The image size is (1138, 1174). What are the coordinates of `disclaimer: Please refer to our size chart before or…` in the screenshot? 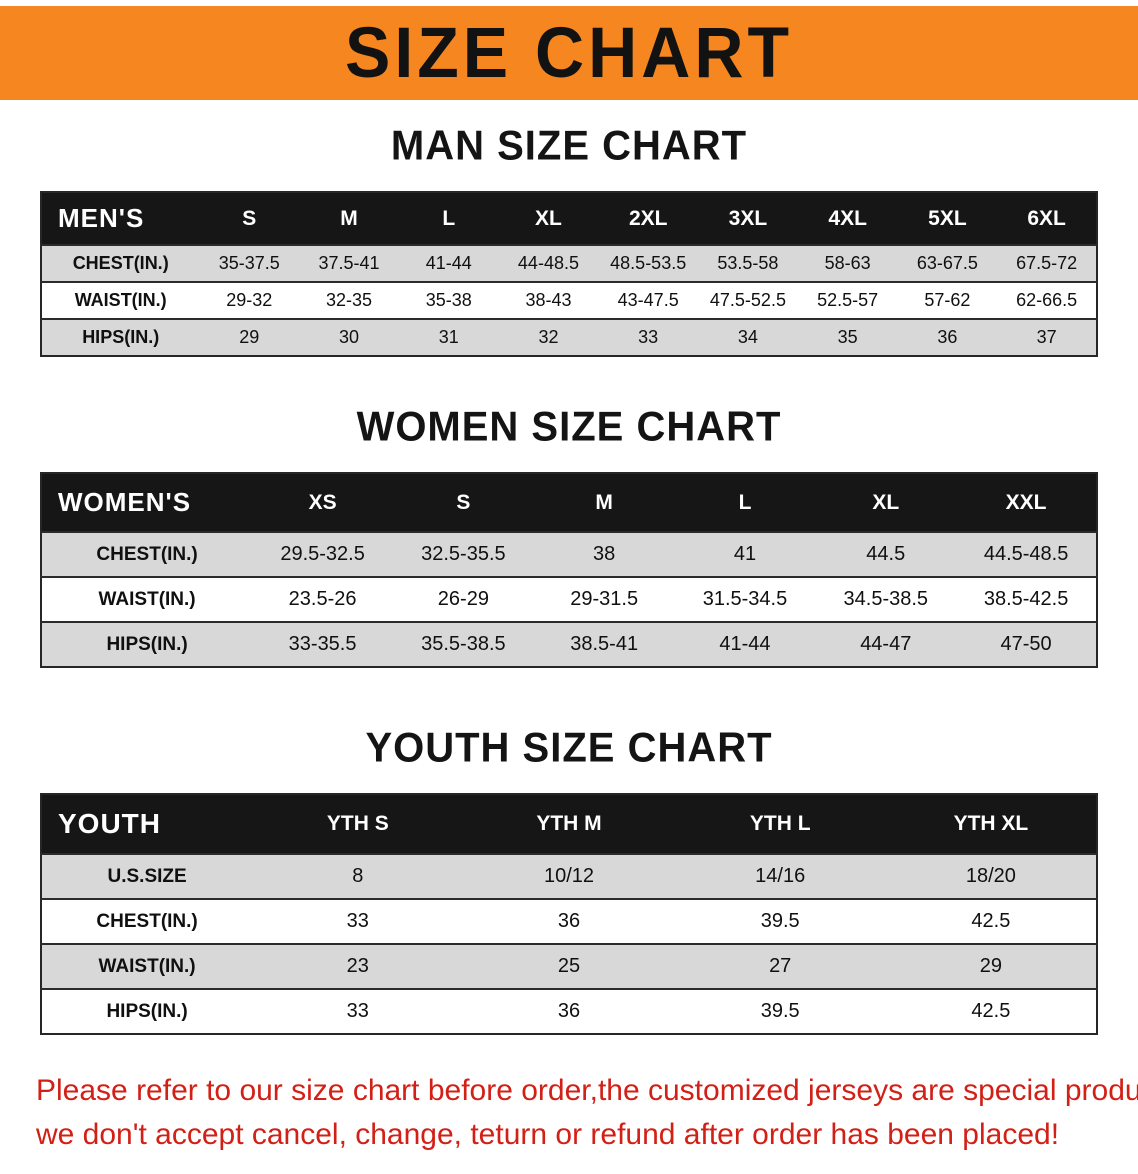 It's located at (569, 1112).